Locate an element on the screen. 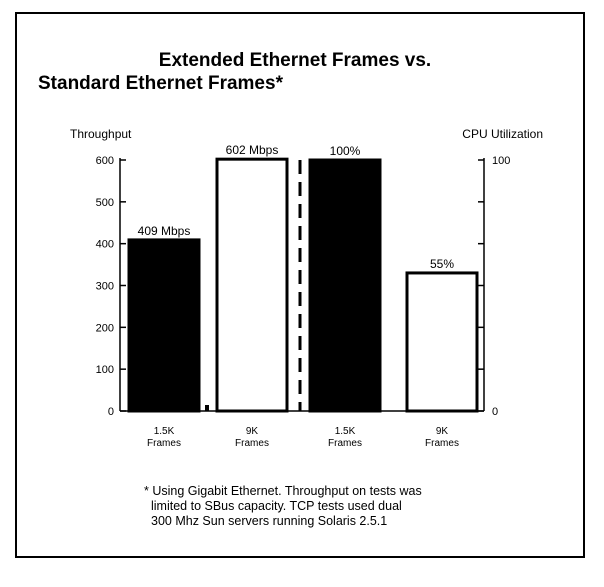 Image resolution: width=604 pixels, height=587 pixels. bar-value-label: 409 Mbps is located at coordinates (164, 231).